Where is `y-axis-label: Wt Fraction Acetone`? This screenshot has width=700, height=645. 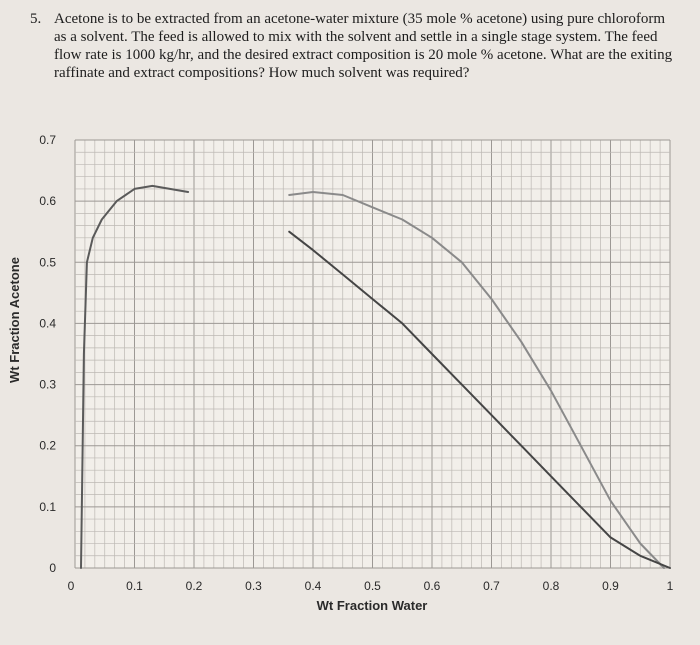
y-axis-label: Wt Fraction Acetone is located at coordinates (14, 320).